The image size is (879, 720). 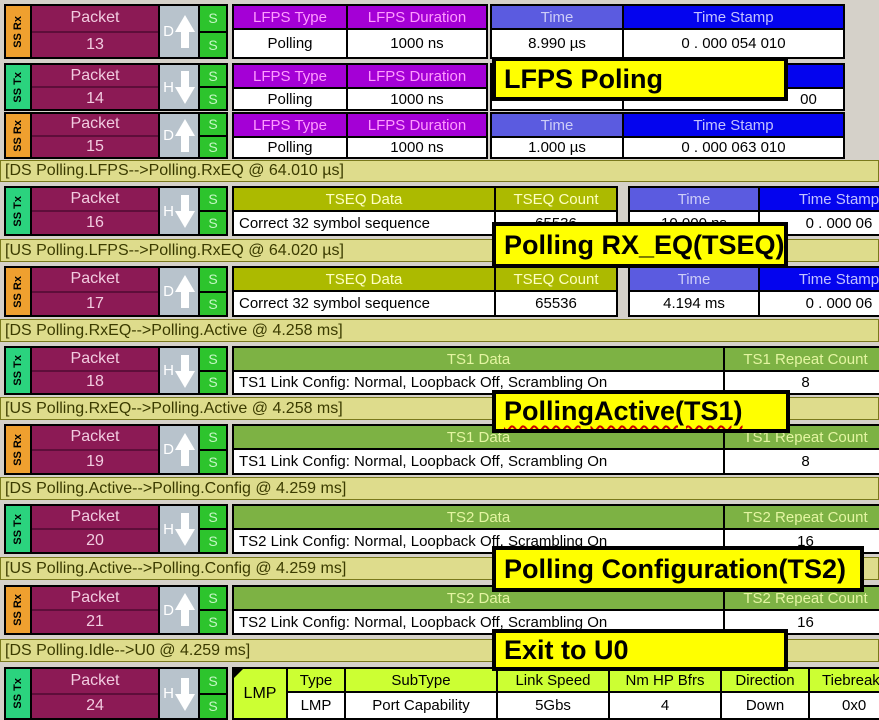 What do you see at coordinates (553, 681) in the screenshot?
I see `link-speed-header: Link Speed` at bounding box center [553, 681].